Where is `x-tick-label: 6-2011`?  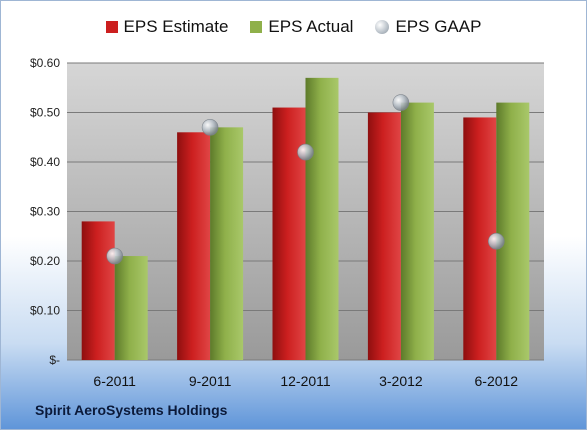 x-tick-label: 6-2011 is located at coordinates (114, 381).